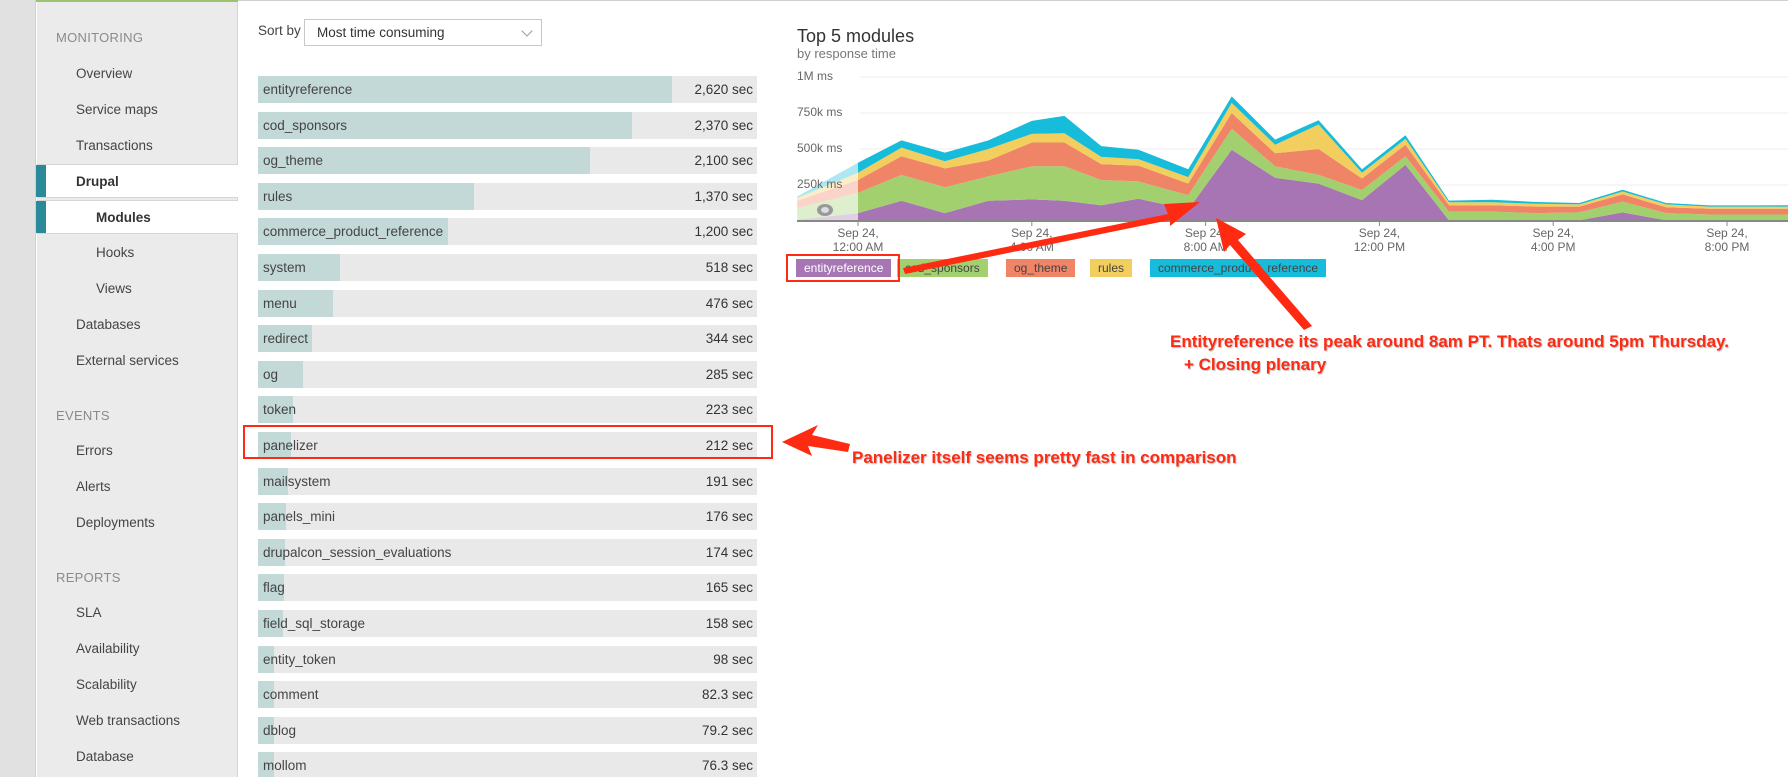 Image resolution: width=1788 pixels, height=777 pixels. I want to click on legend-highlight-box, so click(843, 268).